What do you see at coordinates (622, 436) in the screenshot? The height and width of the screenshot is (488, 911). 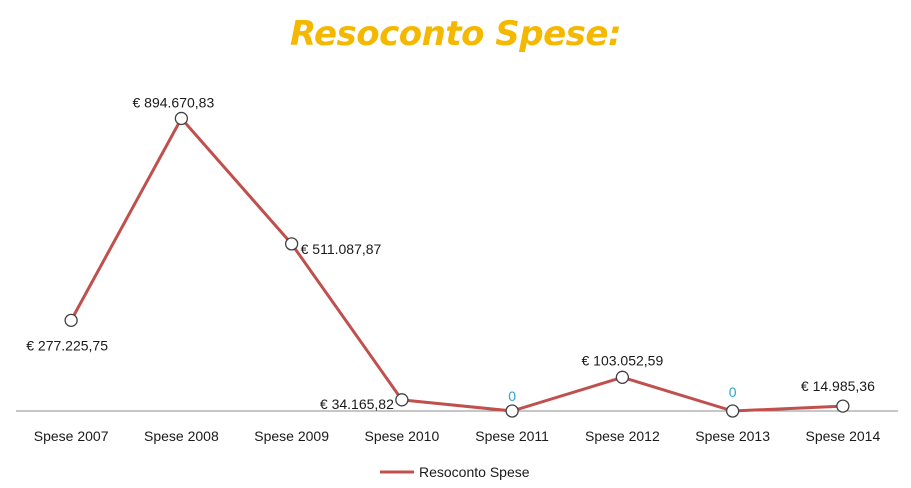 I see `x-tick-label: Spese 2012` at bounding box center [622, 436].